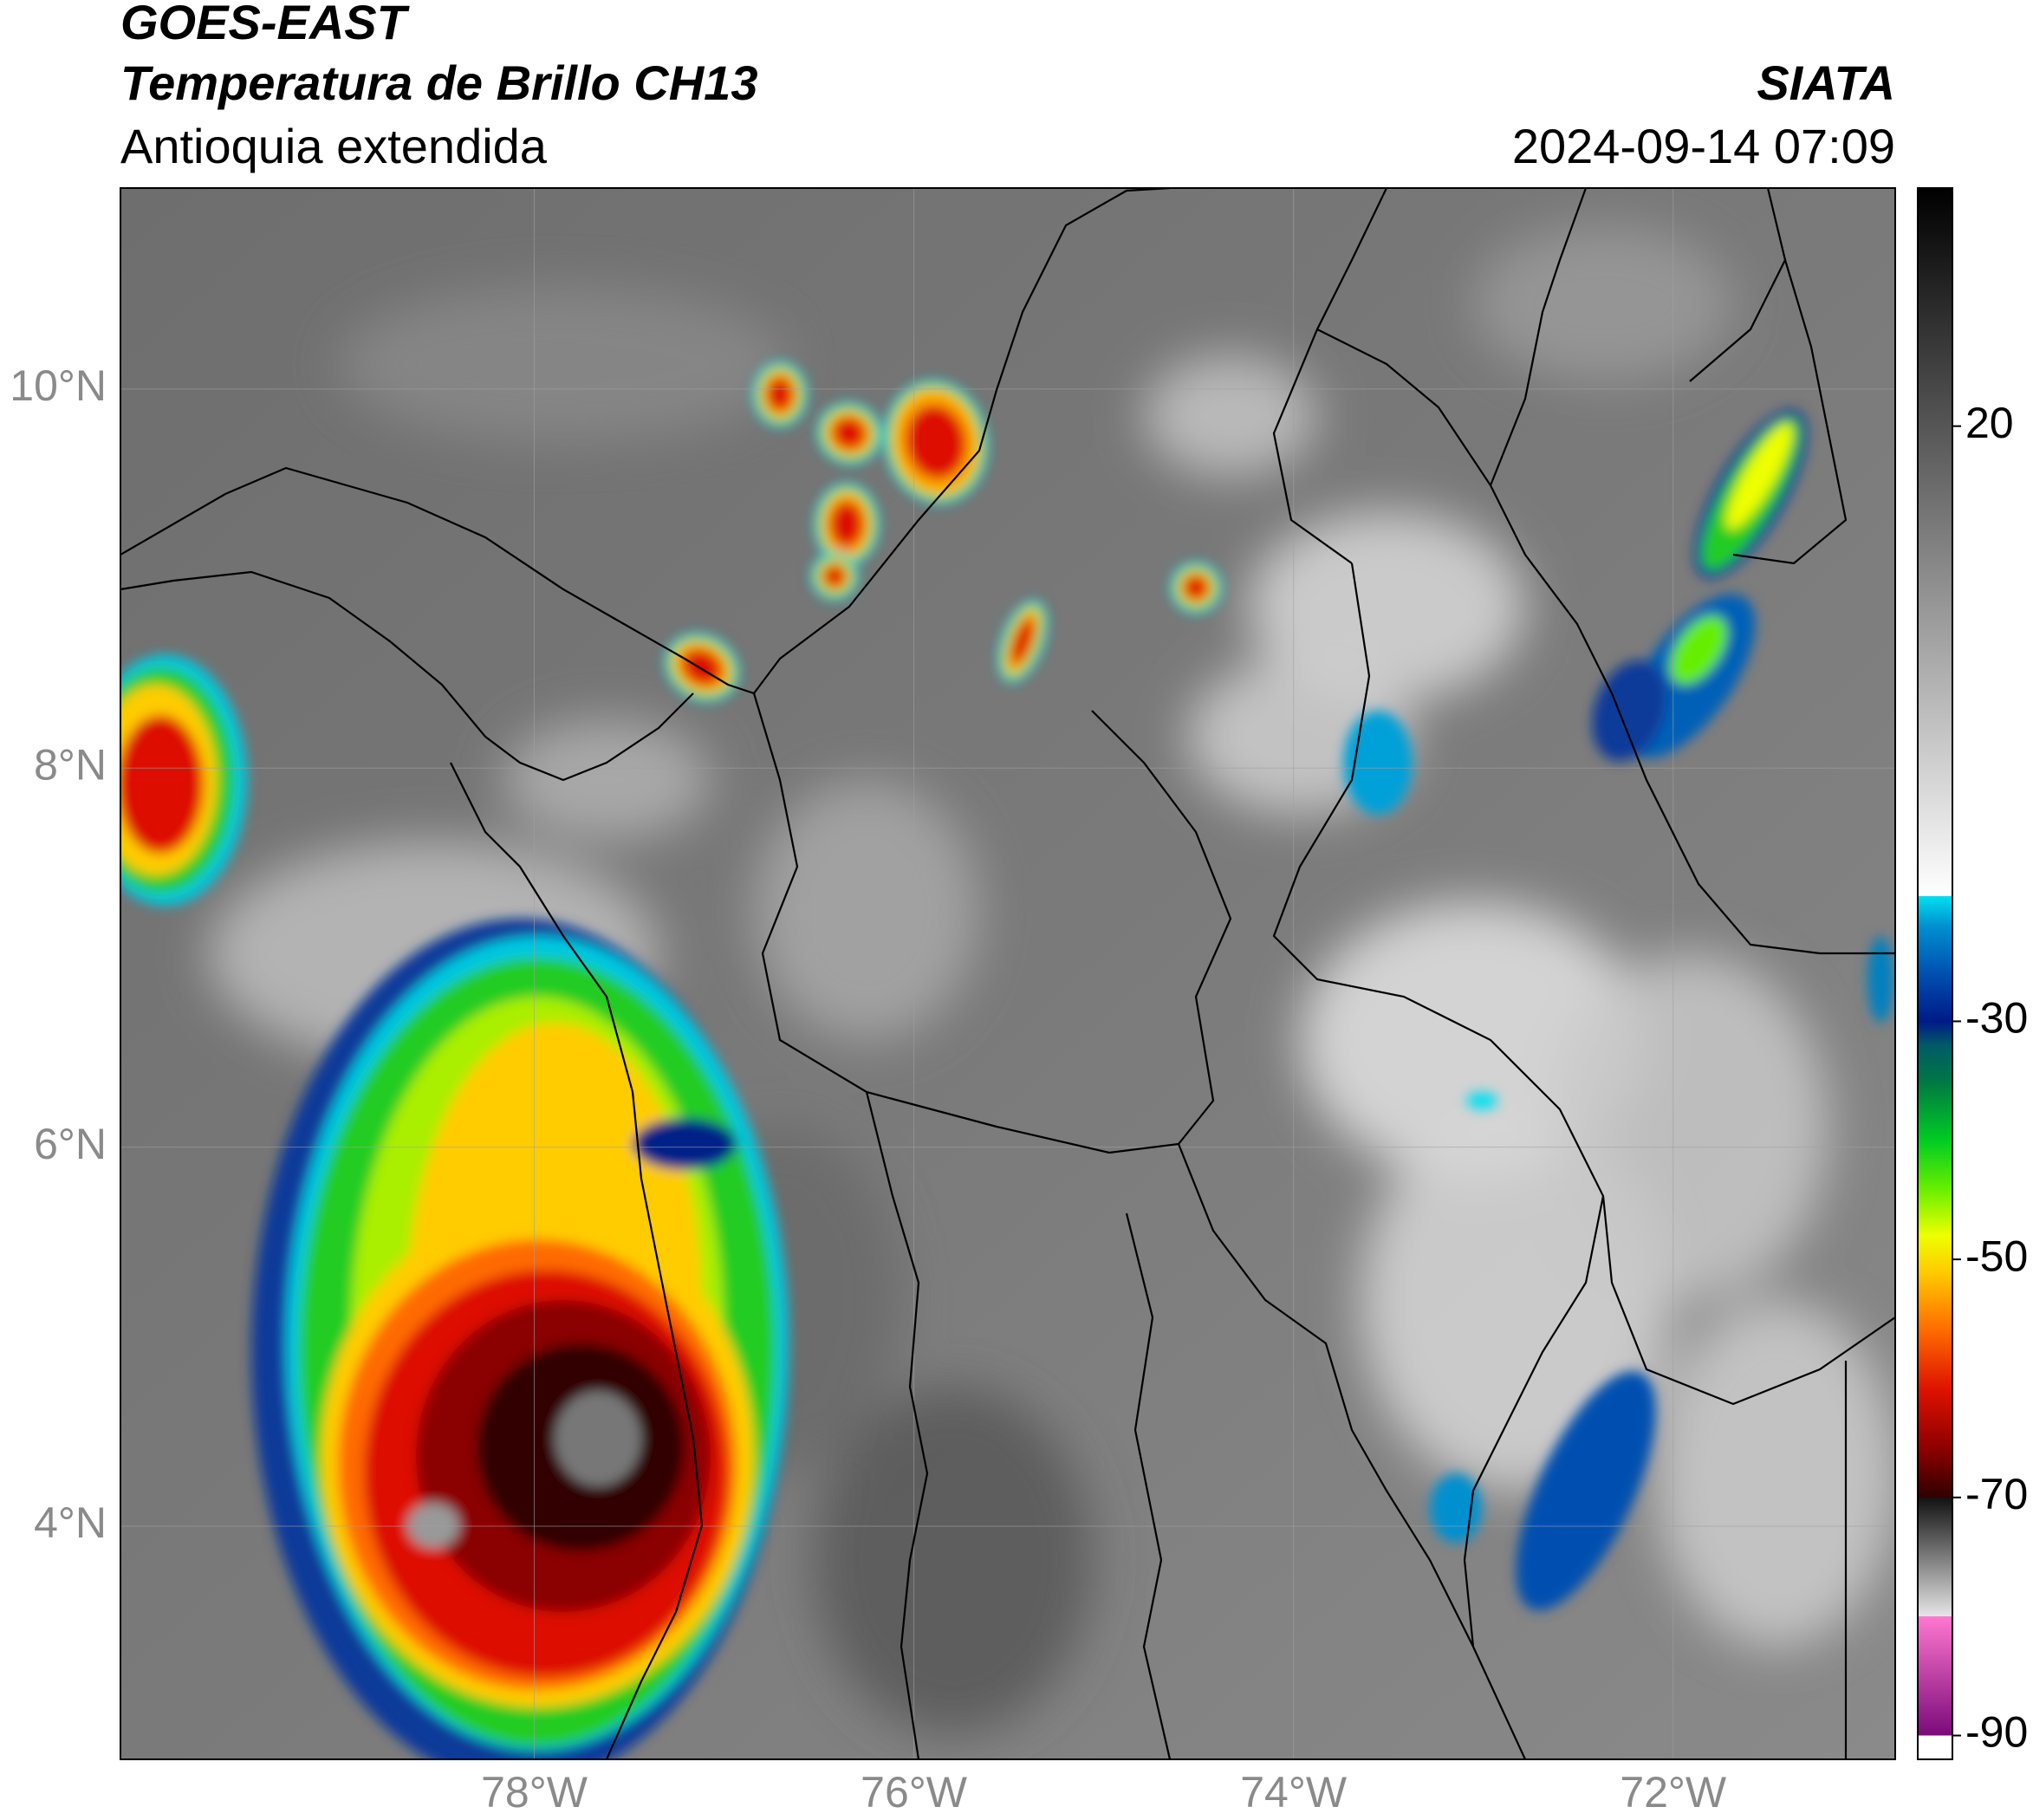 The height and width of the screenshot is (1820, 2033). I want to click on datetime-label: 2024-09-14 07:09, so click(1703, 146).